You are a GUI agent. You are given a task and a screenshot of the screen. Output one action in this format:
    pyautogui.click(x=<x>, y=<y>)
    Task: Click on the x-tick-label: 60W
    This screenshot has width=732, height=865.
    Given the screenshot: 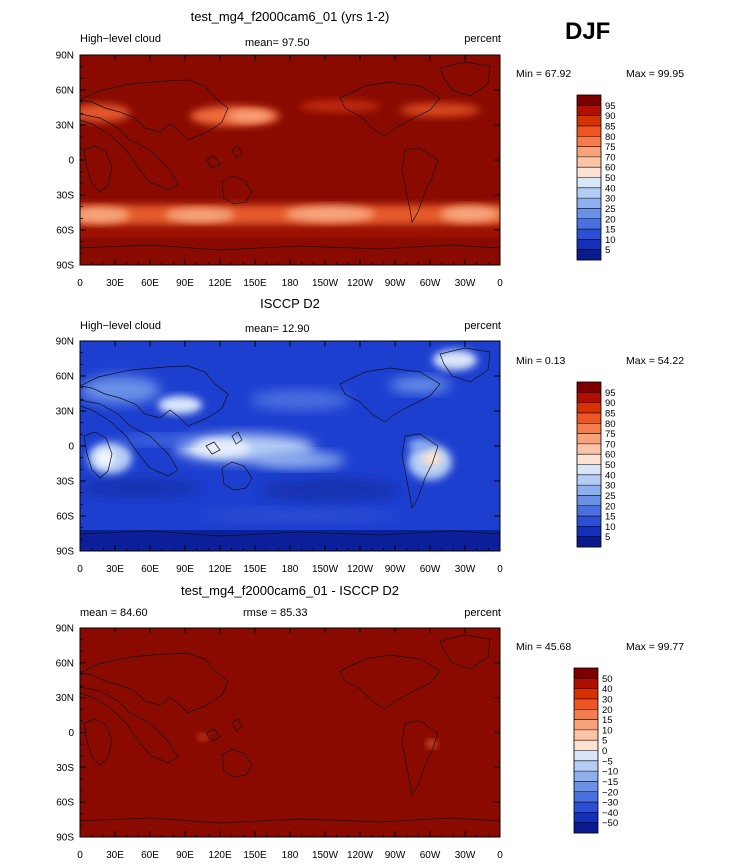 What is the action you would take?
    pyautogui.click(x=430, y=283)
    